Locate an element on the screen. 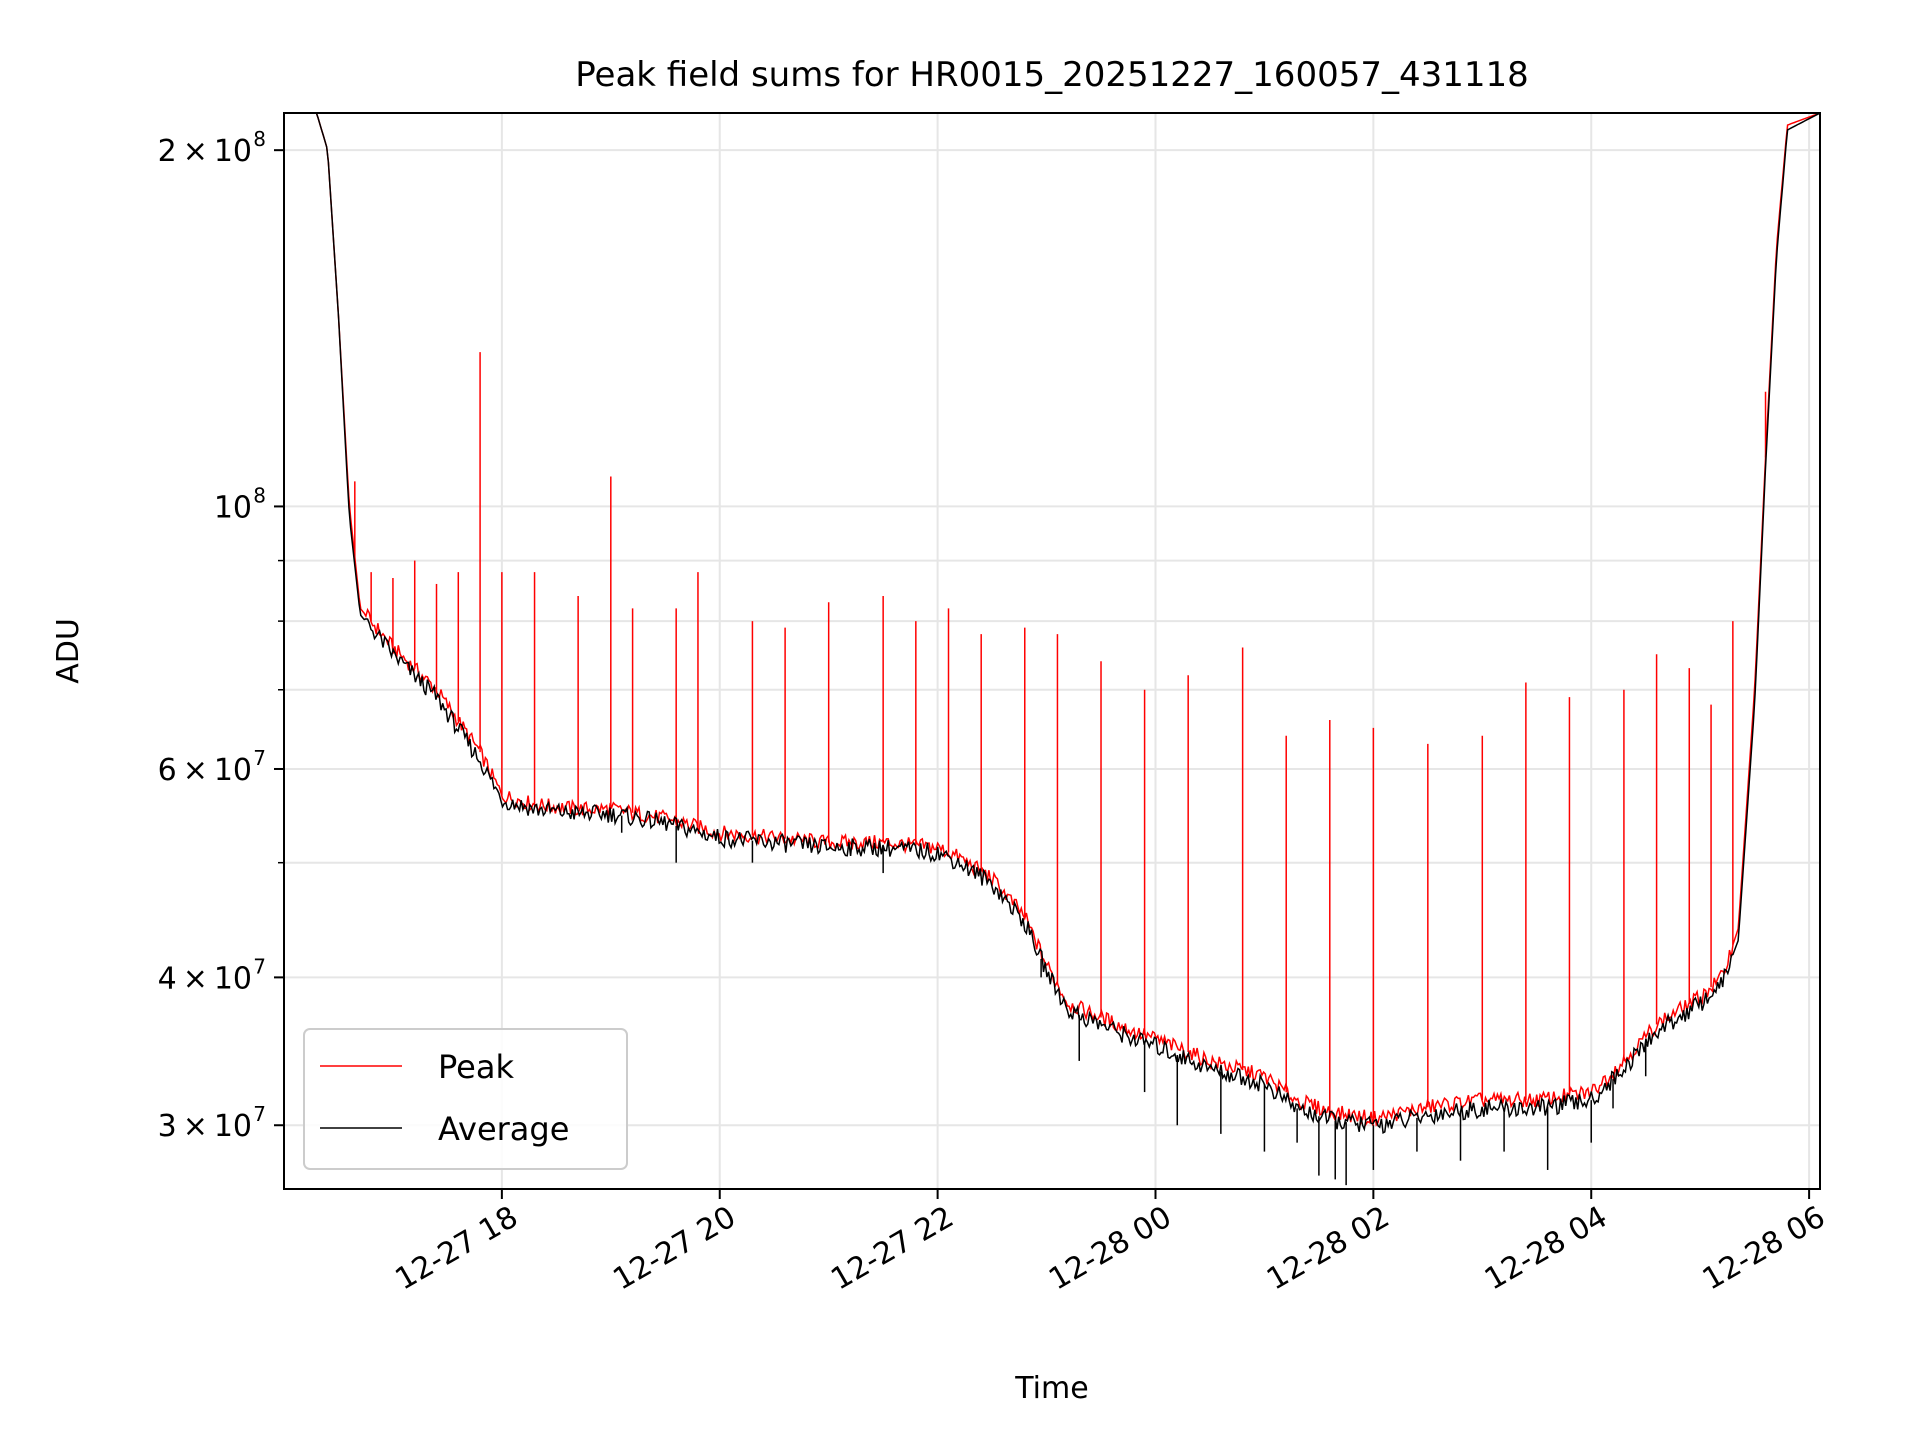  legend-average-label: Average is located at coordinates (503, 1129).